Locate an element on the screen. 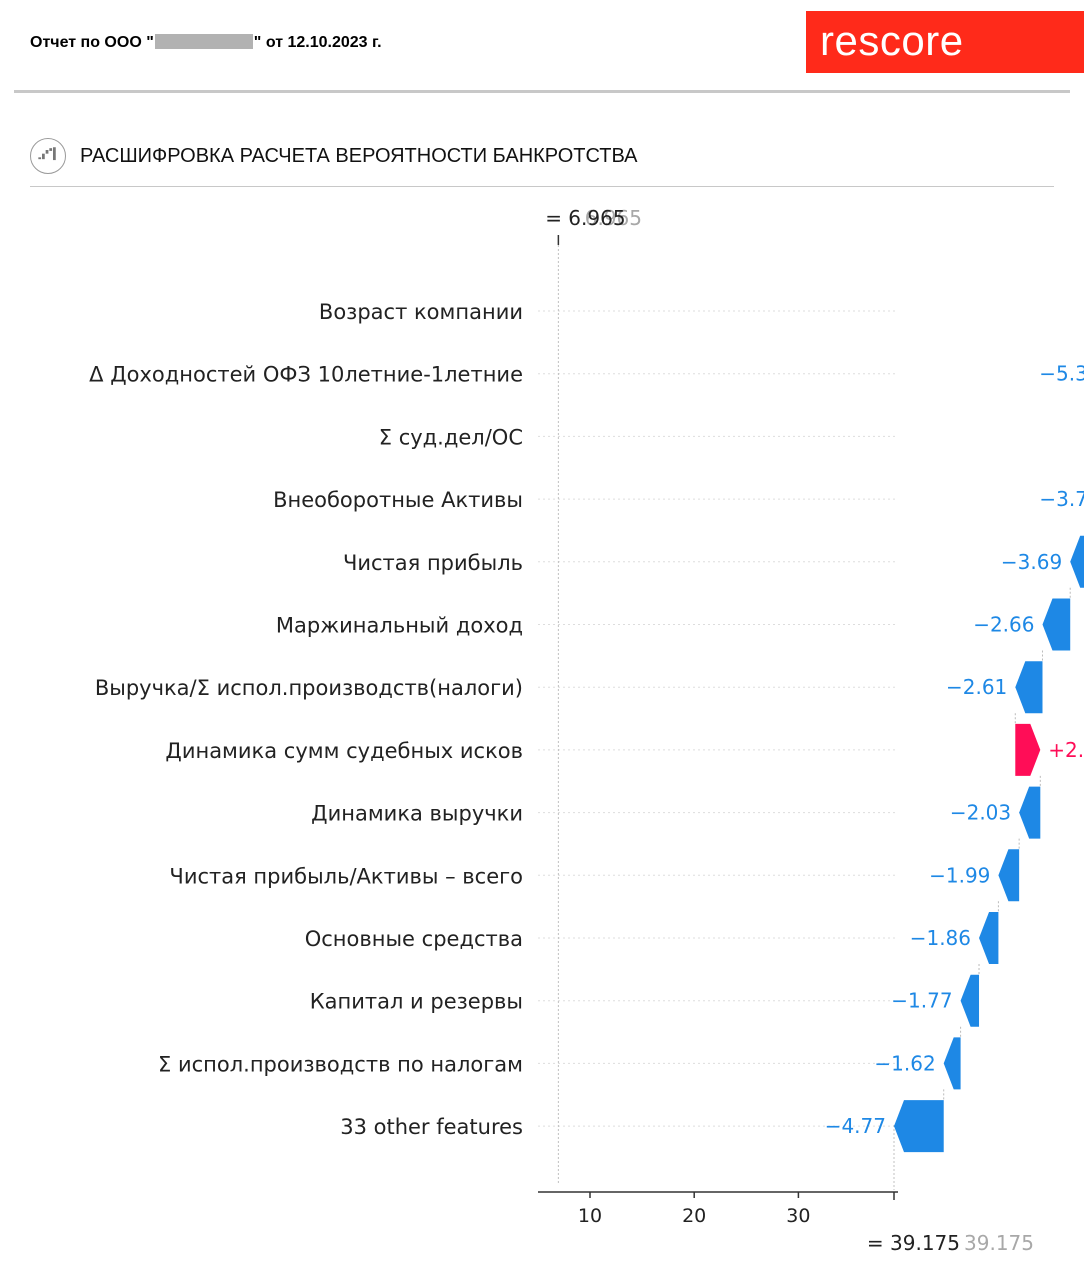  bar-value-label: −2.03 is located at coordinates (980, 813).